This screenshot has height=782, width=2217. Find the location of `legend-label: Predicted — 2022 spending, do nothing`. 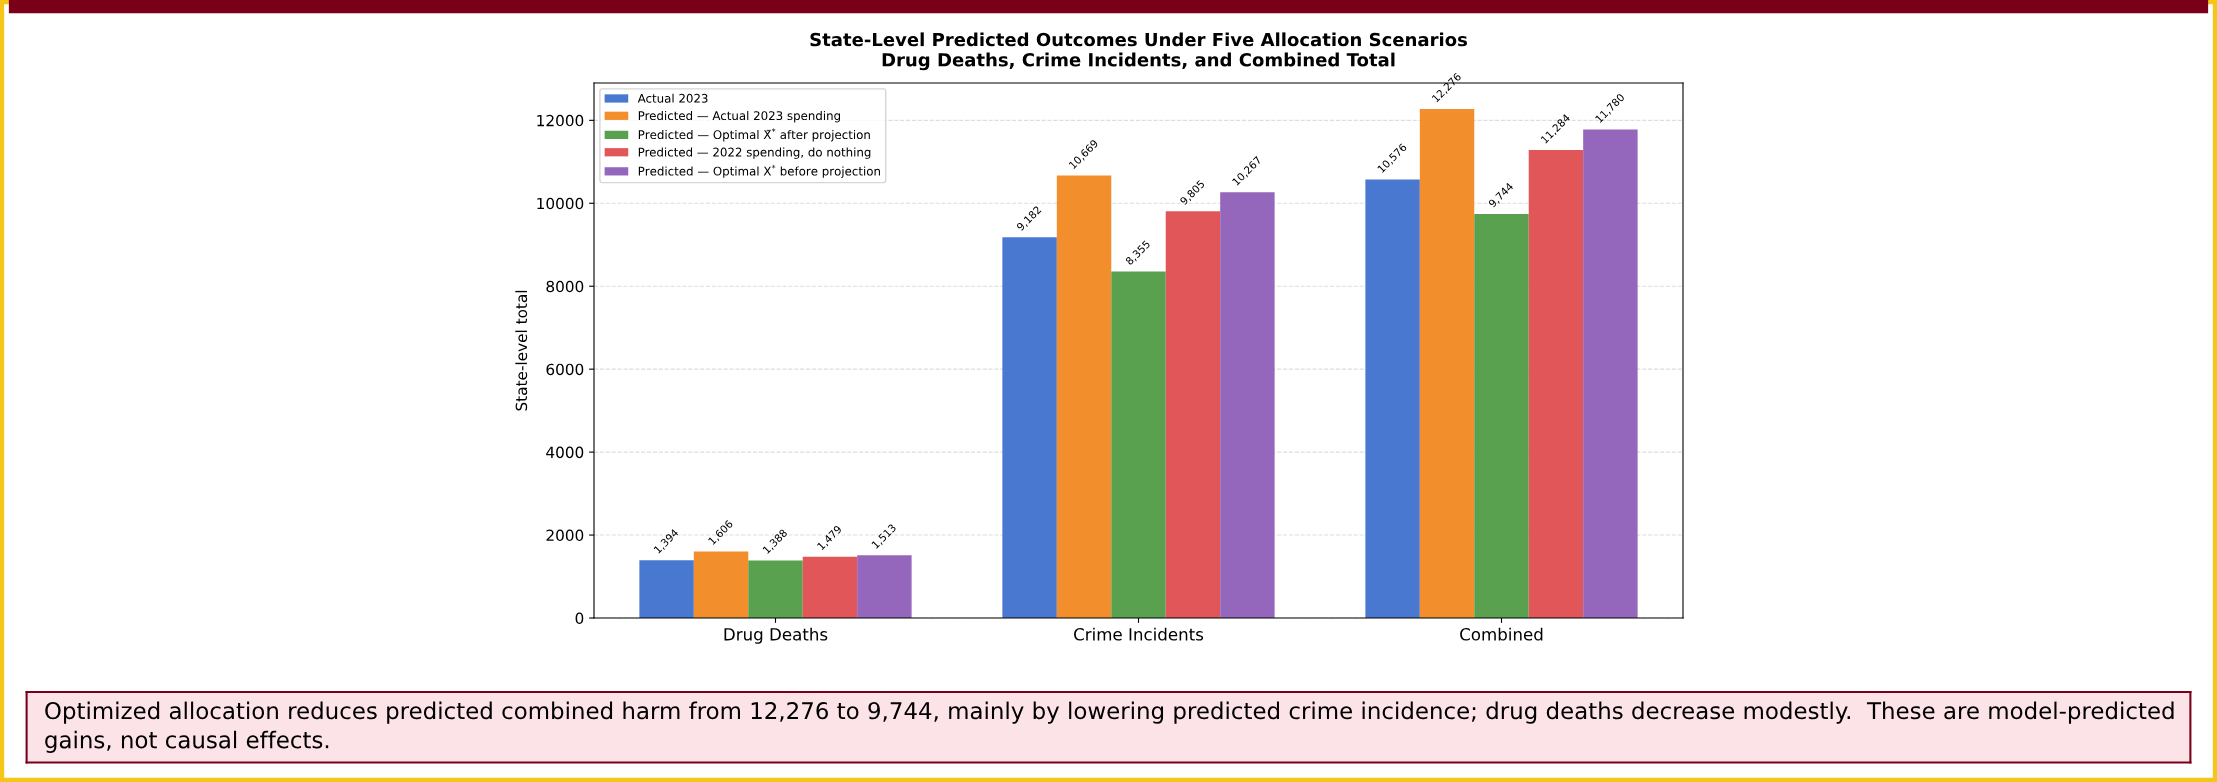

legend-label: Predicted — 2022 spending, do nothing is located at coordinates (754, 153).